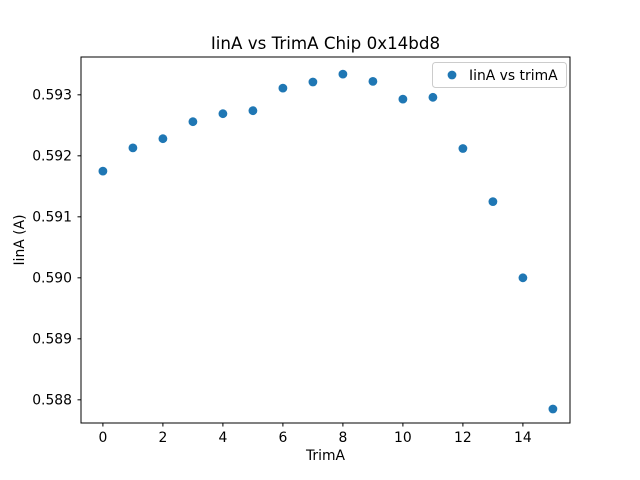 This screenshot has width=640, height=480. What do you see at coordinates (52, 96) in the screenshot?
I see `y-tick-label: 0.593` at bounding box center [52, 96].